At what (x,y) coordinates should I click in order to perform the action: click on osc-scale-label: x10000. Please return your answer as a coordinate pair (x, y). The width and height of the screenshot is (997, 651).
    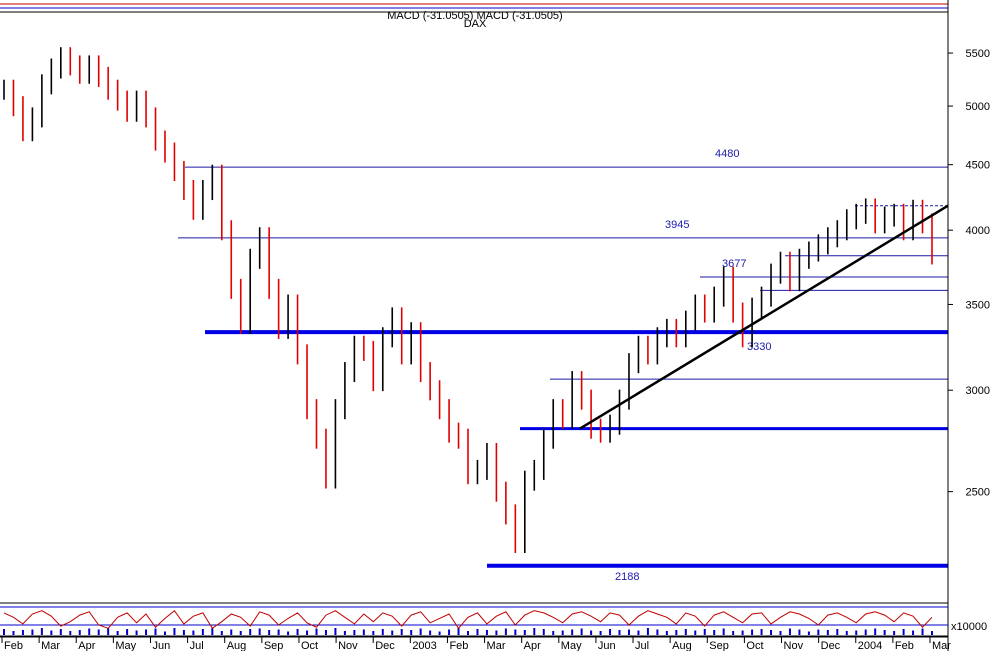
    Looking at the image, I should click on (969, 627).